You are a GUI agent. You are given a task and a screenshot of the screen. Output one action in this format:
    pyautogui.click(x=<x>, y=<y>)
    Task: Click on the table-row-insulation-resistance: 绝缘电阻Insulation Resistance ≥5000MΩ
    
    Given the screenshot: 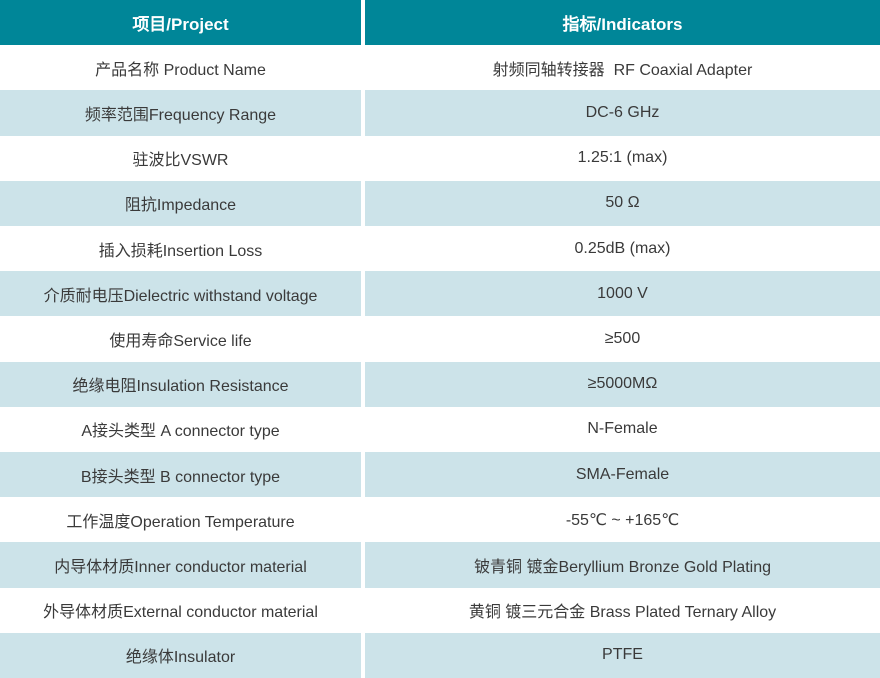 What is the action you would take?
    pyautogui.click(x=440, y=384)
    